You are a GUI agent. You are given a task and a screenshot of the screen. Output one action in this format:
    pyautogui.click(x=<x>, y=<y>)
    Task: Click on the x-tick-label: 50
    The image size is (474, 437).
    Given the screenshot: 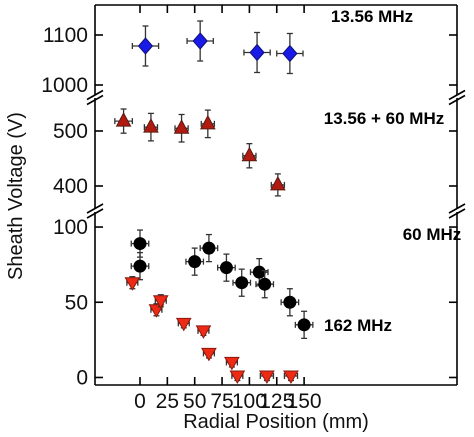 What is the action you would take?
    pyautogui.click(x=194, y=401)
    